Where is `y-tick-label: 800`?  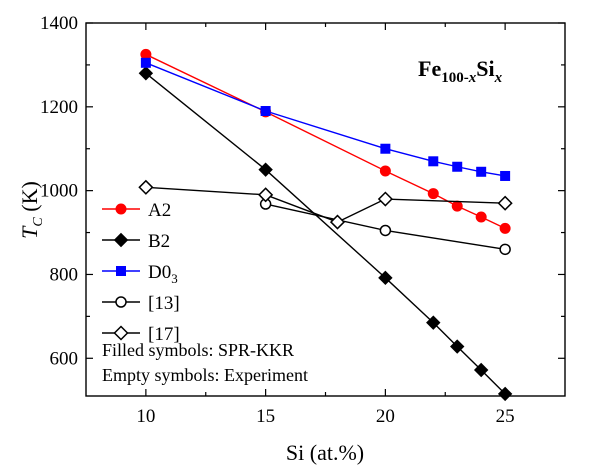 y-tick-label: 800 is located at coordinates (64, 274).